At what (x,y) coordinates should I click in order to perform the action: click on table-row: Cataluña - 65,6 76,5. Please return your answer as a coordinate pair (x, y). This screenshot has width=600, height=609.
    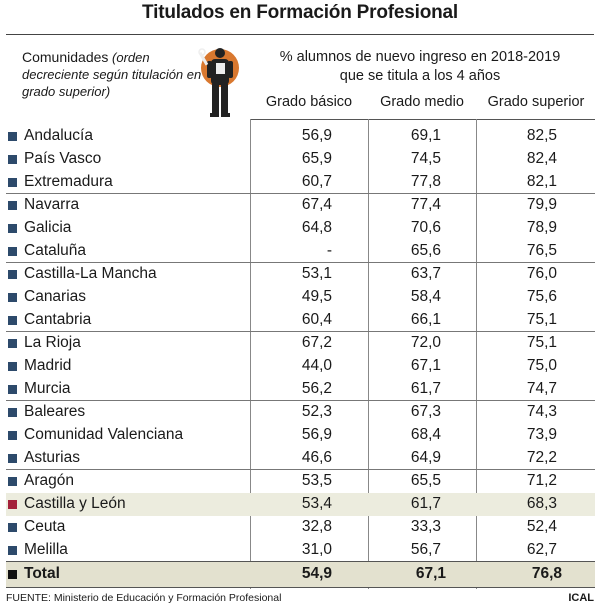
    Looking at the image, I should click on (300, 251).